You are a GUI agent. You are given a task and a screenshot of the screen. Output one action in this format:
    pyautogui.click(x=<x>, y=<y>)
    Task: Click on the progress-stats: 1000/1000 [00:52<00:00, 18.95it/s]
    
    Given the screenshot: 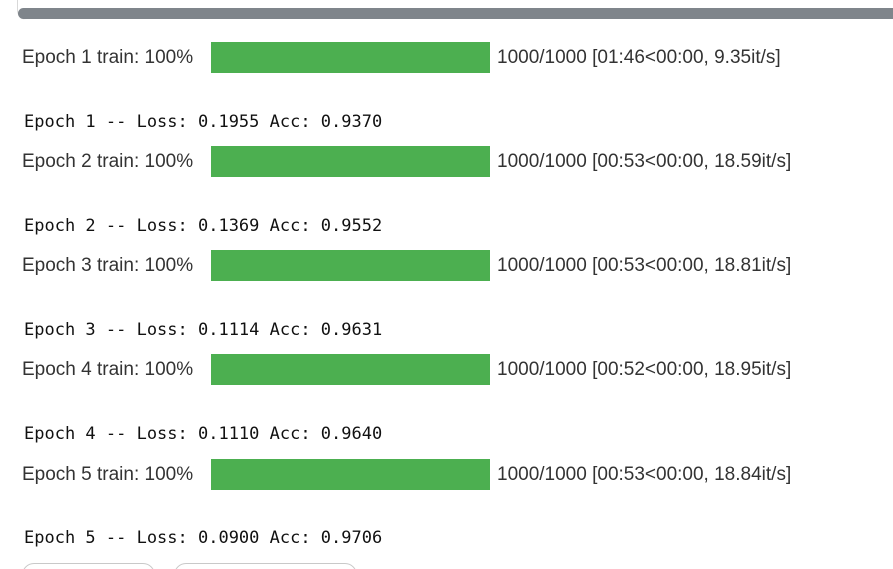 What is the action you would take?
    pyautogui.click(x=644, y=369)
    